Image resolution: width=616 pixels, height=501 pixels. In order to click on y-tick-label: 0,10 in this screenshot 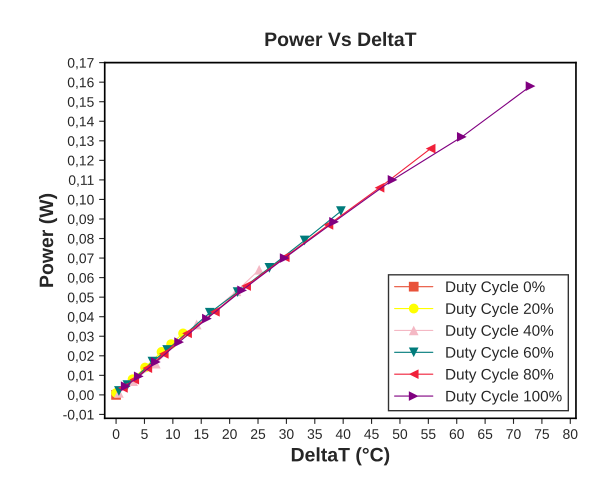, I will do `click(81, 200)`.